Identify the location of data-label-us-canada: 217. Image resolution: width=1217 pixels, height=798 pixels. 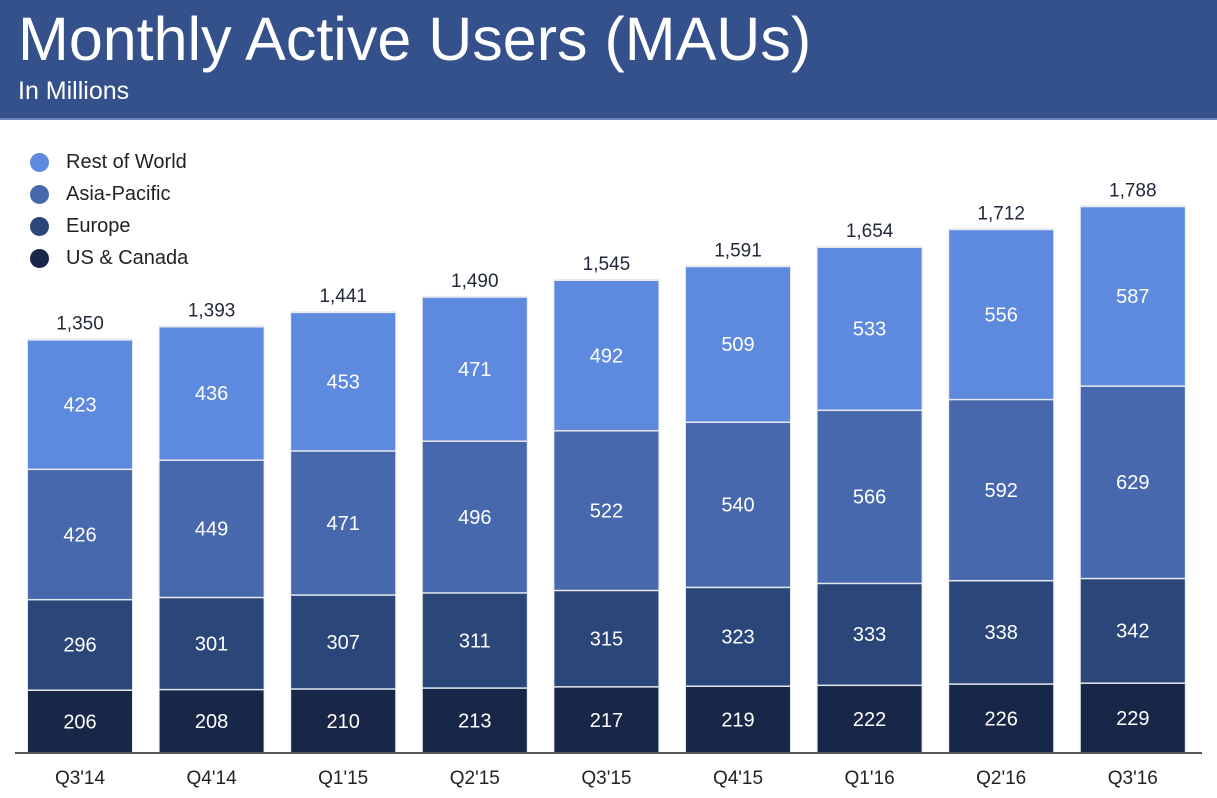
(606, 721).